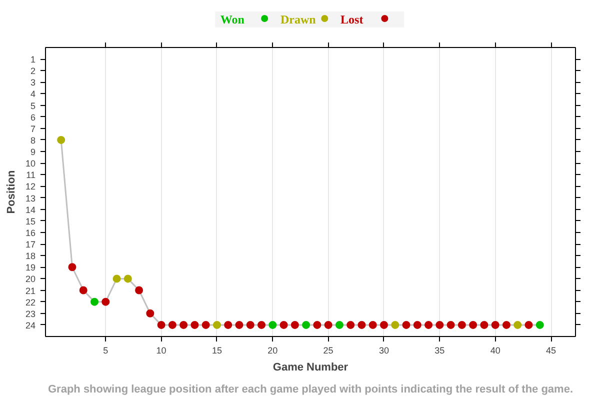  I want to click on y-tick-label: 24, so click(30, 325).